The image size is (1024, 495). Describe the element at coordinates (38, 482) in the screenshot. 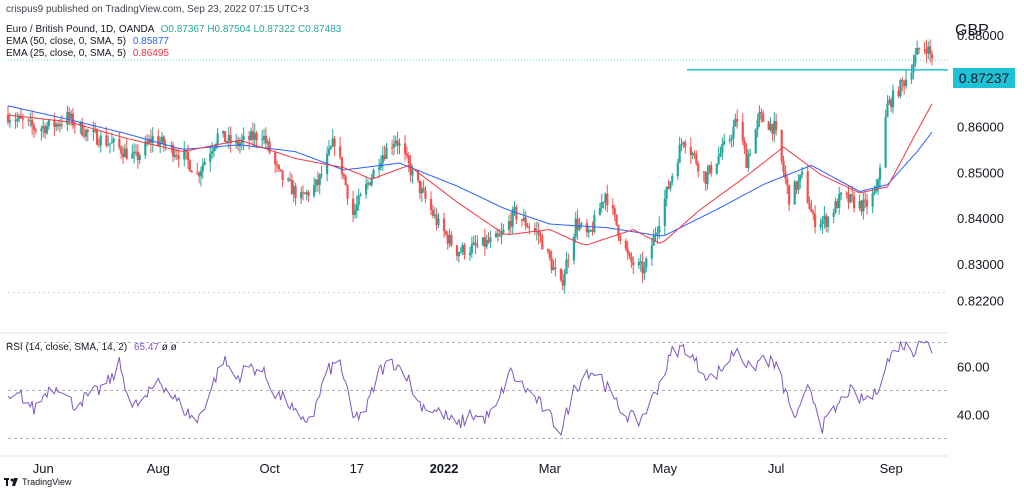

I see `tradingview-brand: TradingView` at that location.